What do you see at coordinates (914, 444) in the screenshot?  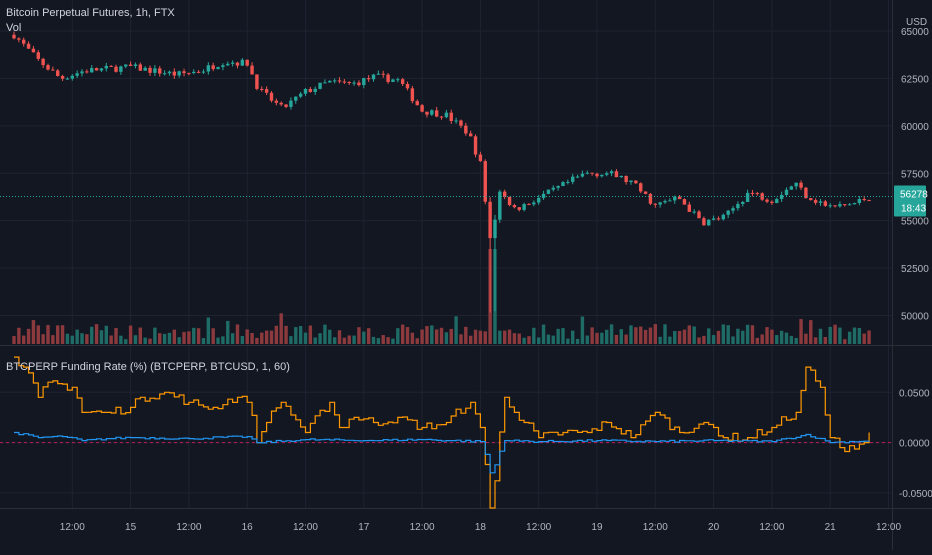 I see `funding-tick-label: 0.0000` at bounding box center [914, 444].